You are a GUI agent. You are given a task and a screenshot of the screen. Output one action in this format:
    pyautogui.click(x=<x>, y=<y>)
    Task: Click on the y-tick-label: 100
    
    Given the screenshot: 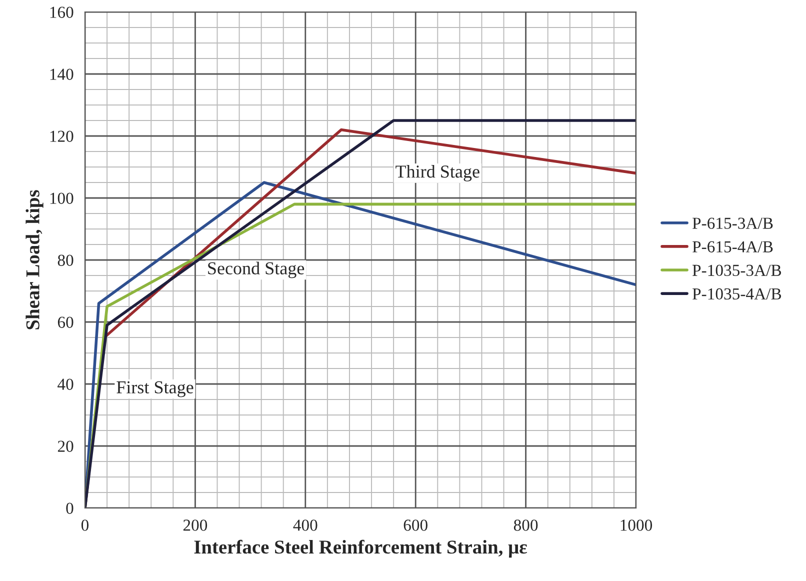 What is the action you would take?
    pyautogui.click(x=62, y=198)
    